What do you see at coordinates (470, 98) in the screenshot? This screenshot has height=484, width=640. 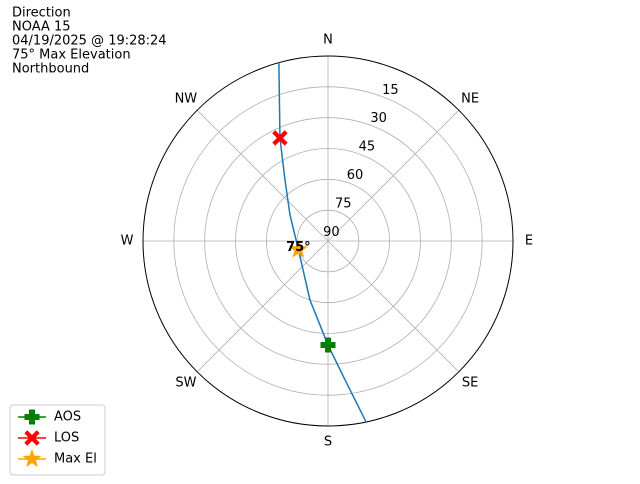 I see `theta-tick-label: NE` at bounding box center [470, 98].